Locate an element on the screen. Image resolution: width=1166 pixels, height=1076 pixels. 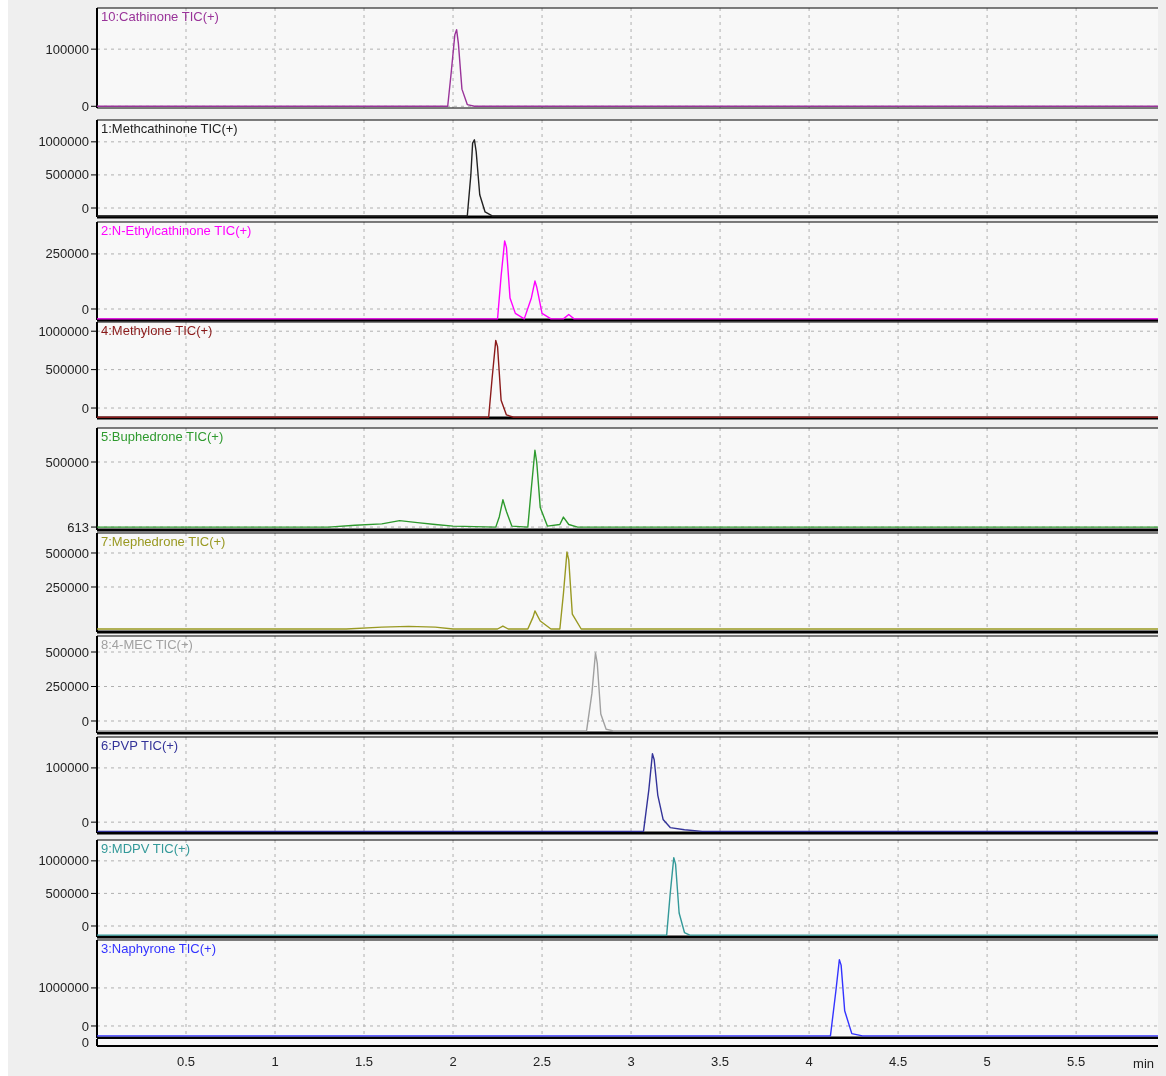
text: 7:Mephedrone TIC(+) is located at coordinates (163, 541).